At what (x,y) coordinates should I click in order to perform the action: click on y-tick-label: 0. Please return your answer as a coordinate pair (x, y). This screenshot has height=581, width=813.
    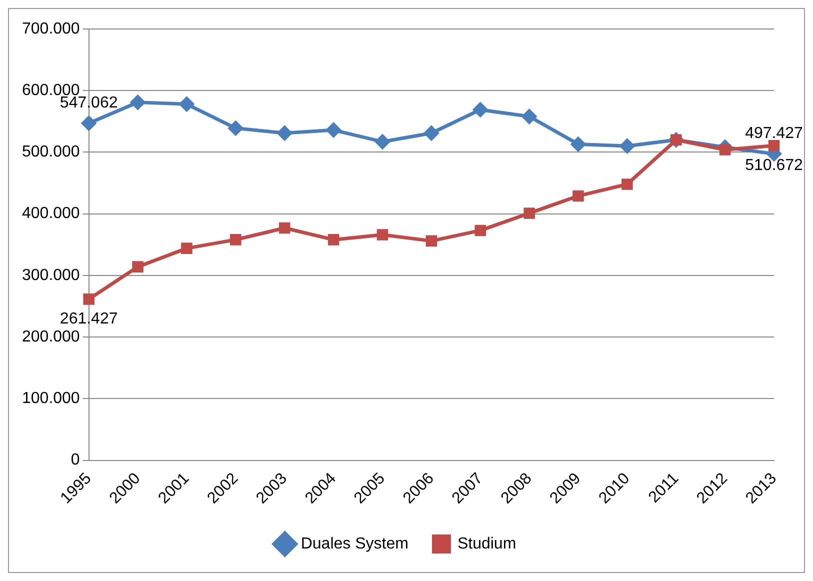
    Looking at the image, I should click on (75, 460).